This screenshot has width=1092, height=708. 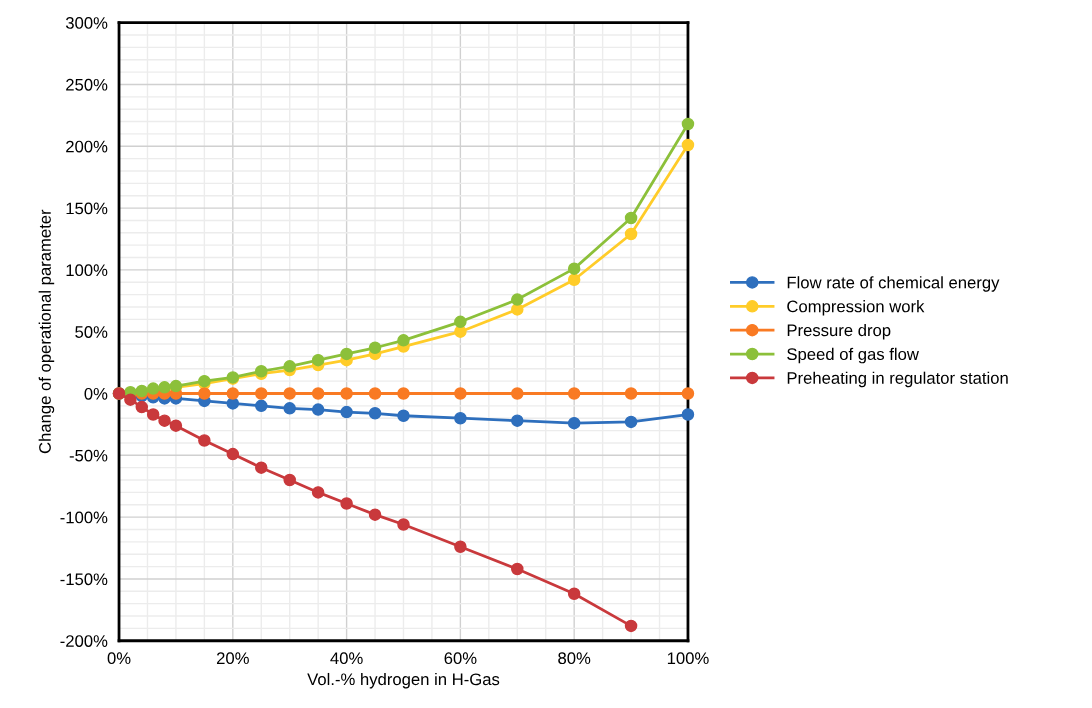 What do you see at coordinates (87, 208) in the screenshot?
I see `y-tick-label: 150%` at bounding box center [87, 208].